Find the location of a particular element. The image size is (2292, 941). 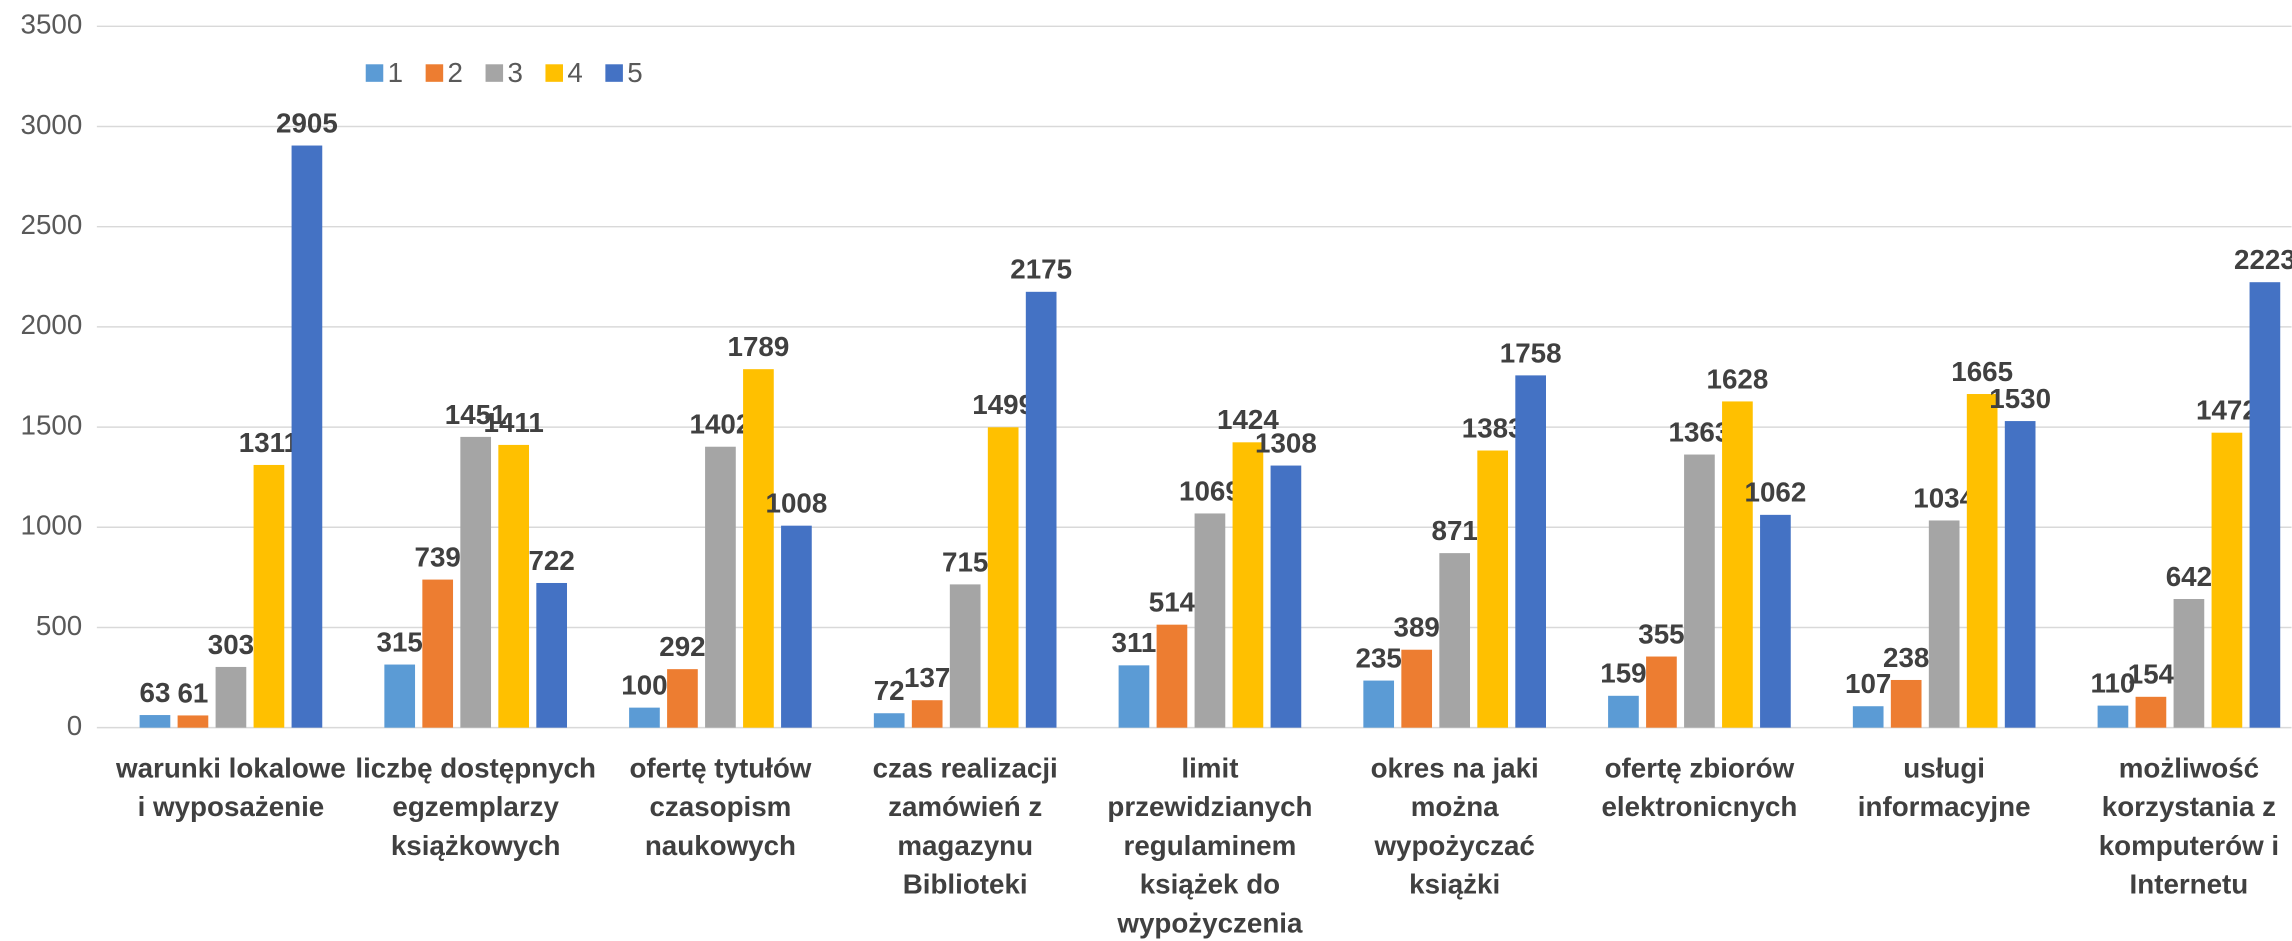

y-tick-label: 1000 is located at coordinates (52, 525).